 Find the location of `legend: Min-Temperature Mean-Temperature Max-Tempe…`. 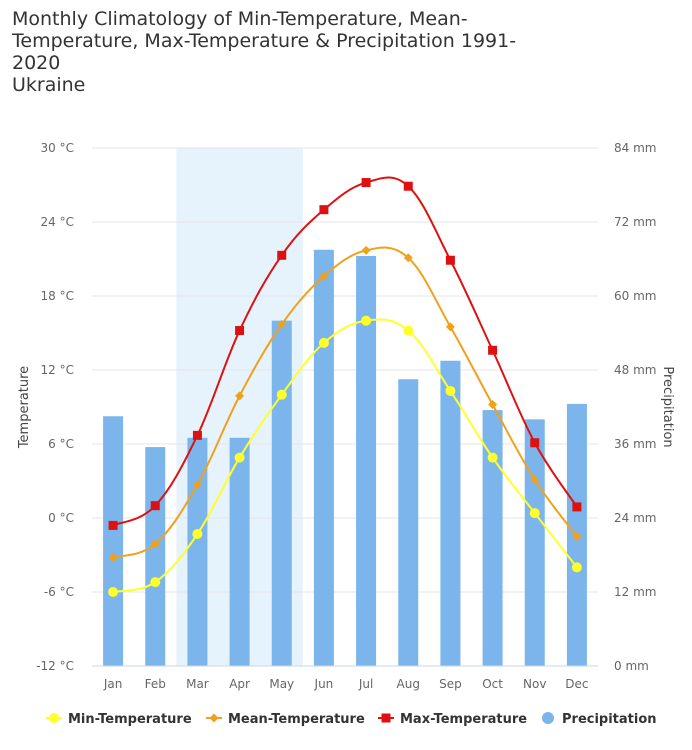

legend: Min-Temperature Mean-Temperature Max-Tempe… is located at coordinates (351, 719).